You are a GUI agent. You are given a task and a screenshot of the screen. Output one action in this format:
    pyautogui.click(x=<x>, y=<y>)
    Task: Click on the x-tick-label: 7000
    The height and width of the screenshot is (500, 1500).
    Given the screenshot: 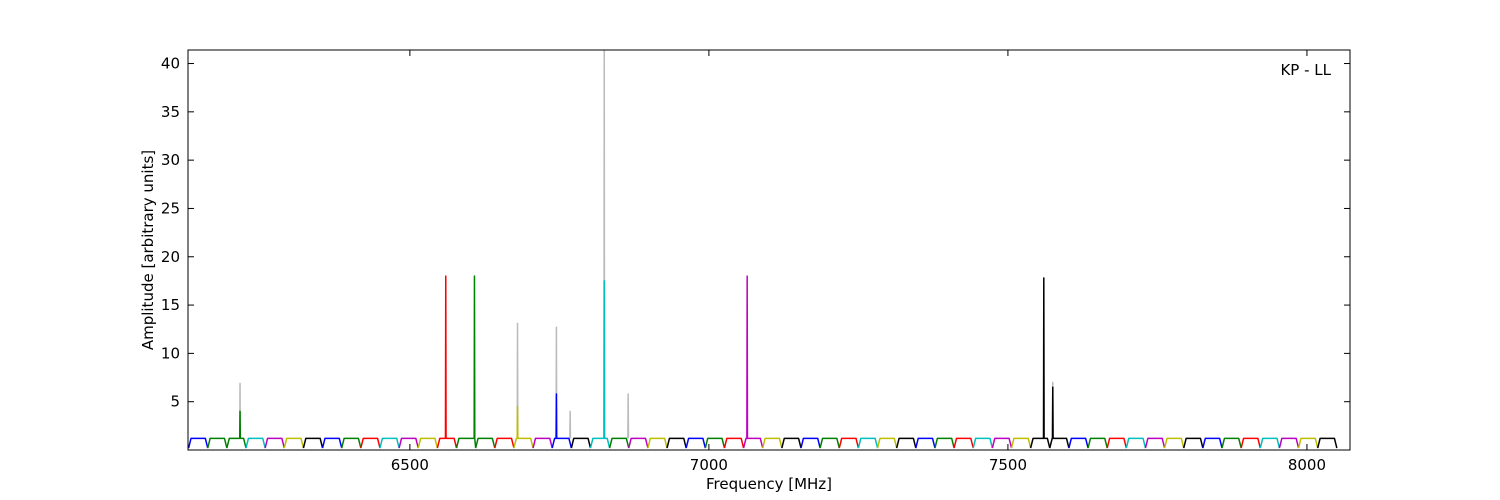 What is the action you would take?
    pyautogui.click(x=709, y=465)
    